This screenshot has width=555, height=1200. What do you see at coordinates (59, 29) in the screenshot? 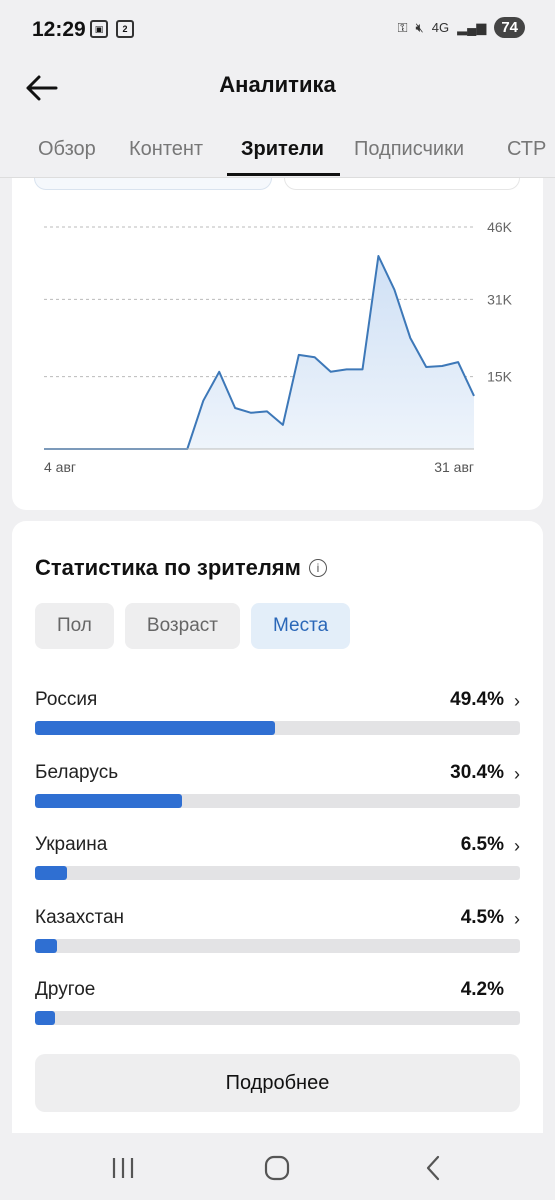
I see `status-time: 12:29` at bounding box center [59, 29].